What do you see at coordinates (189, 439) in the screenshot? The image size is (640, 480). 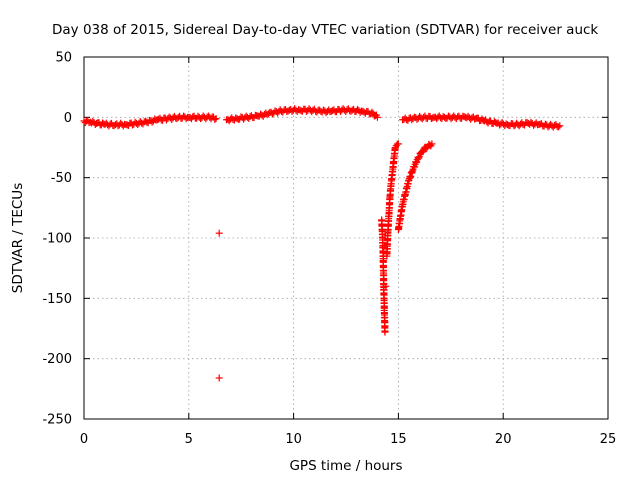 I see `x-tick-label: 5` at bounding box center [189, 439].